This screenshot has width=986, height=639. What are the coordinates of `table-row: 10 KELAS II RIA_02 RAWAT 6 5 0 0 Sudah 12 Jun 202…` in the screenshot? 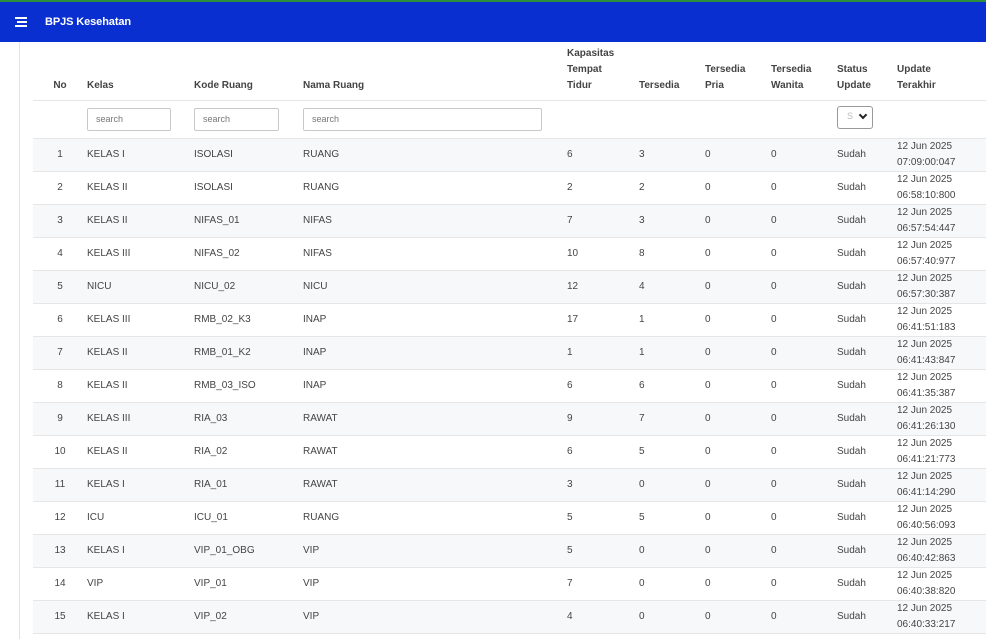 It's located at (509, 452).